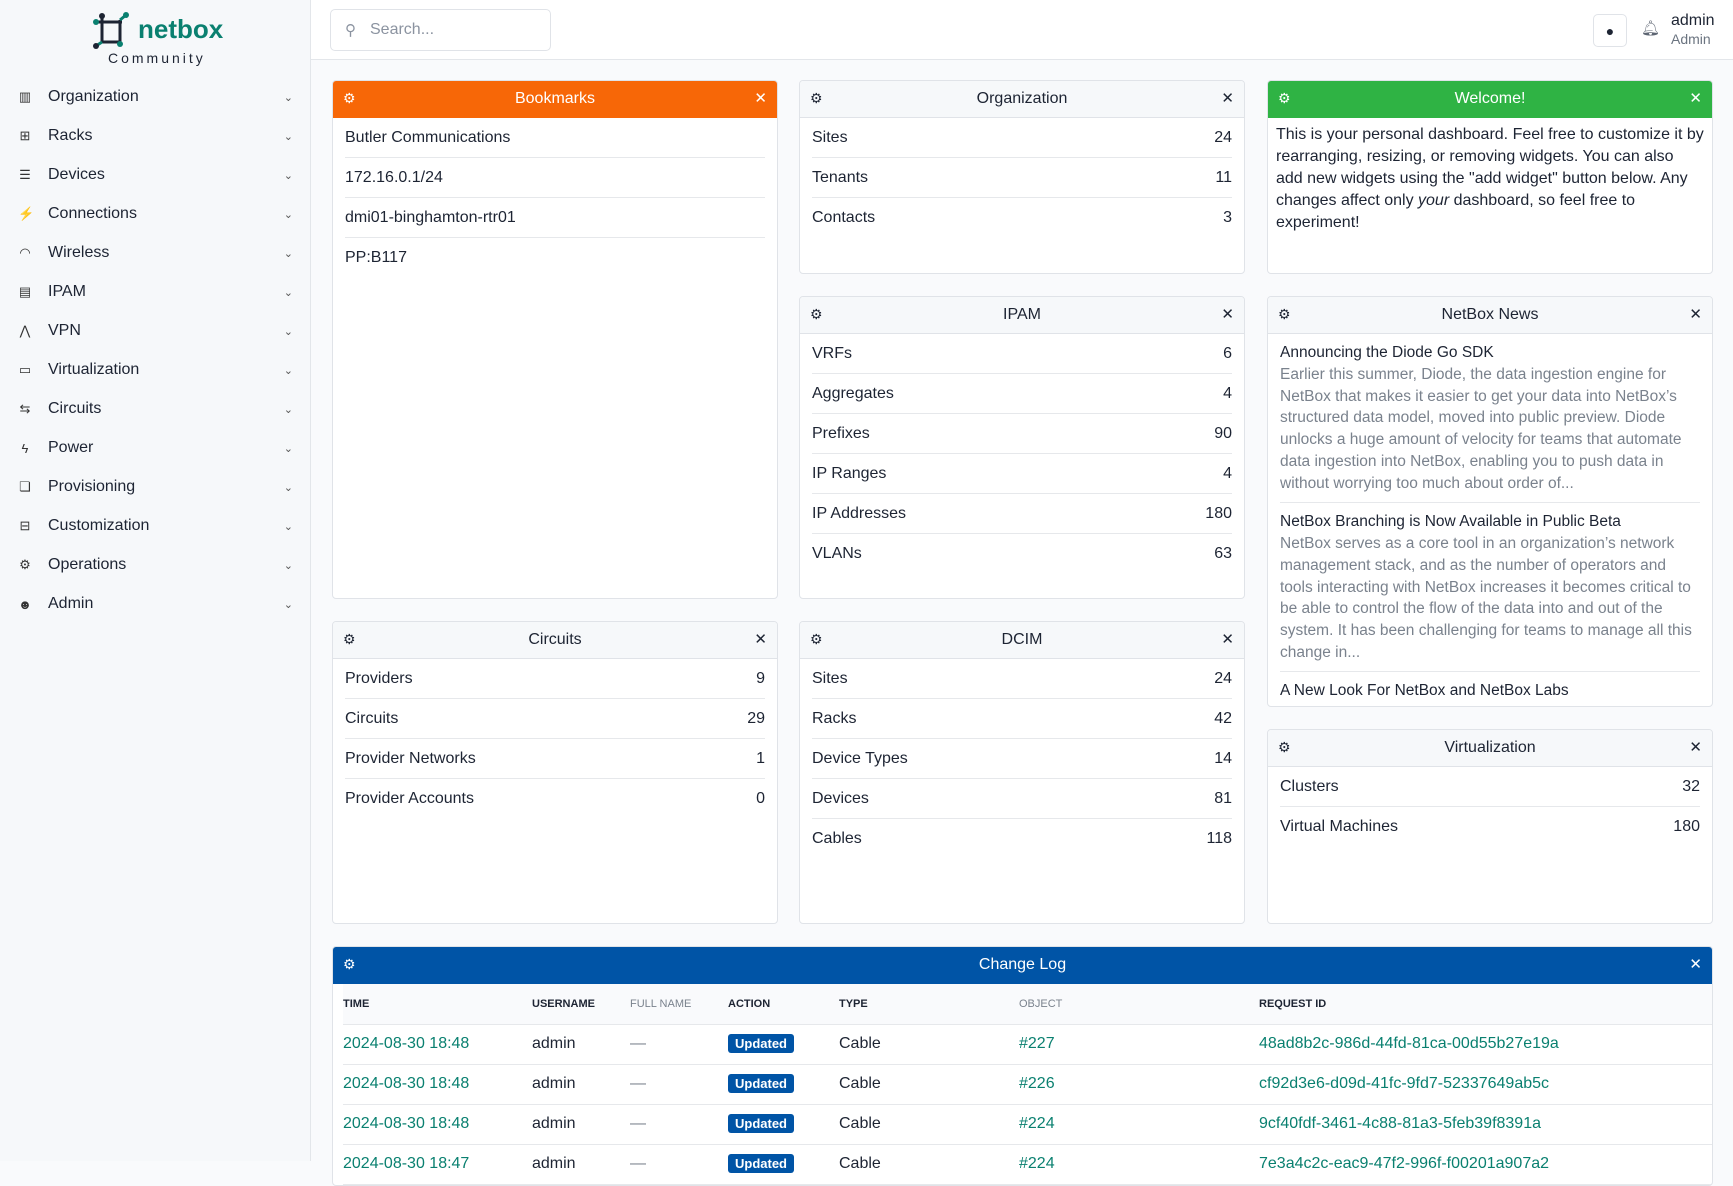  What do you see at coordinates (849, 473) in the screenshot?
I see `stat-label: IP Ranges` at bounding box center [849, 473].